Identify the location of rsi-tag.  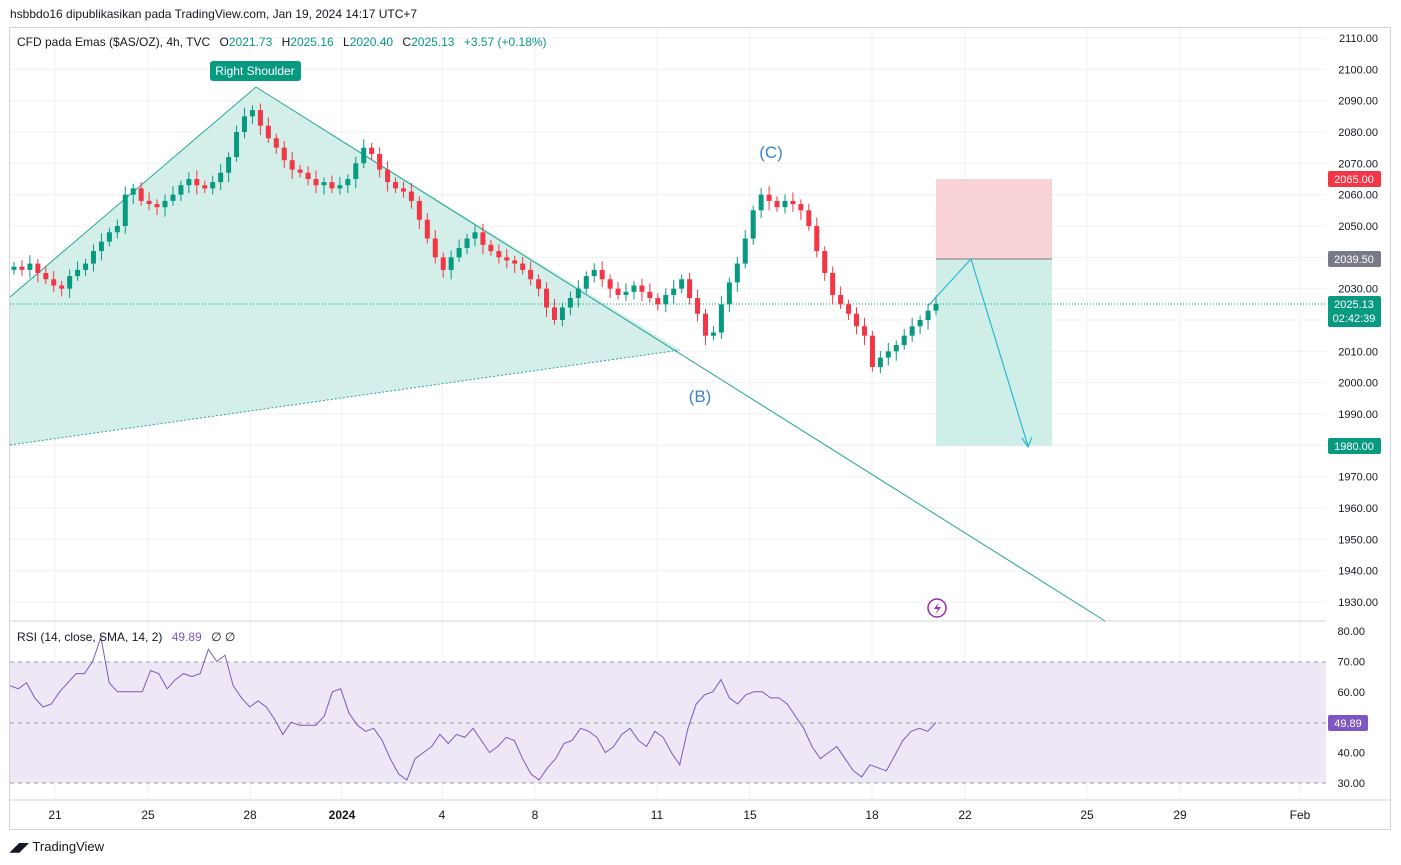
(1348, 723).